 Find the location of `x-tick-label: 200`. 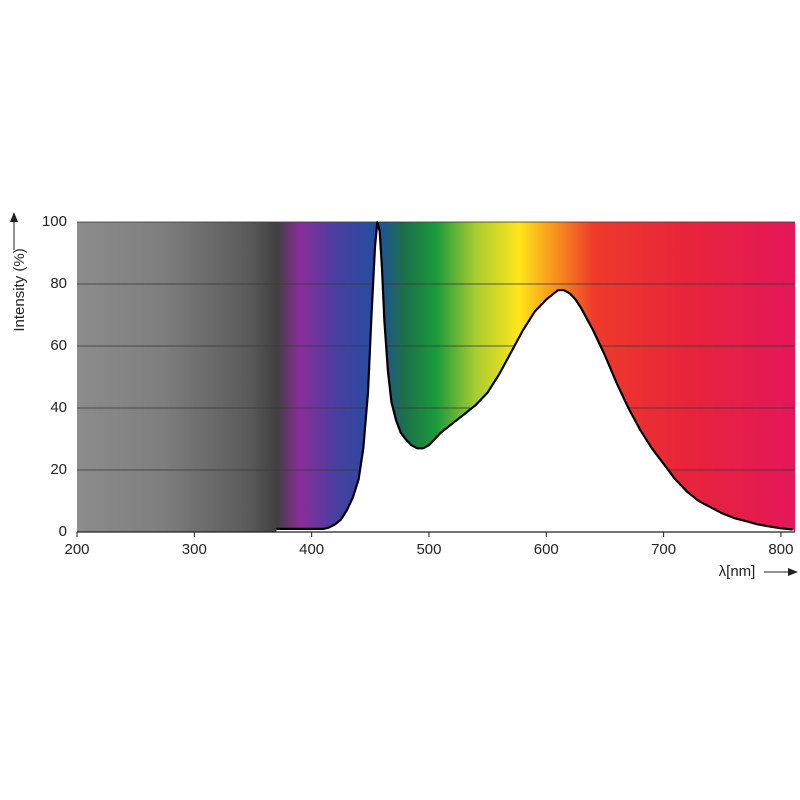

x-tick-label: 200 is located at coordinates (76, 549).